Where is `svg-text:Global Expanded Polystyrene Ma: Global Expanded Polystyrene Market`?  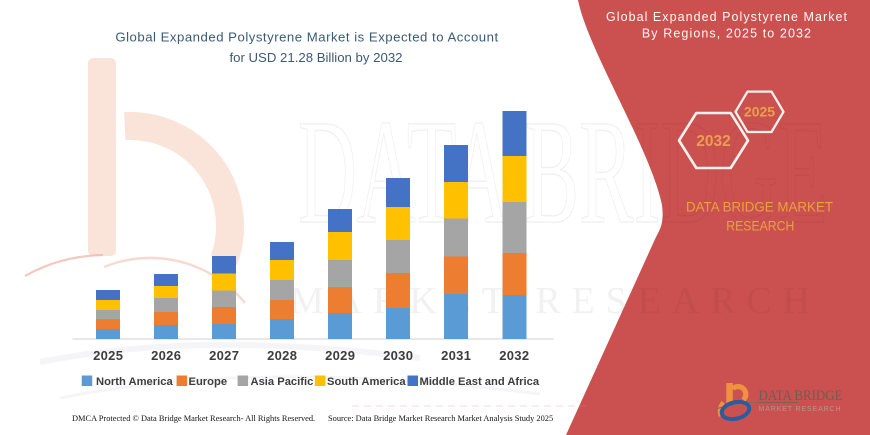 svg-text:Global Expanded Polystyrene Ma: Global Expanded Polystyrene Market is located at coordinates (727, 17).